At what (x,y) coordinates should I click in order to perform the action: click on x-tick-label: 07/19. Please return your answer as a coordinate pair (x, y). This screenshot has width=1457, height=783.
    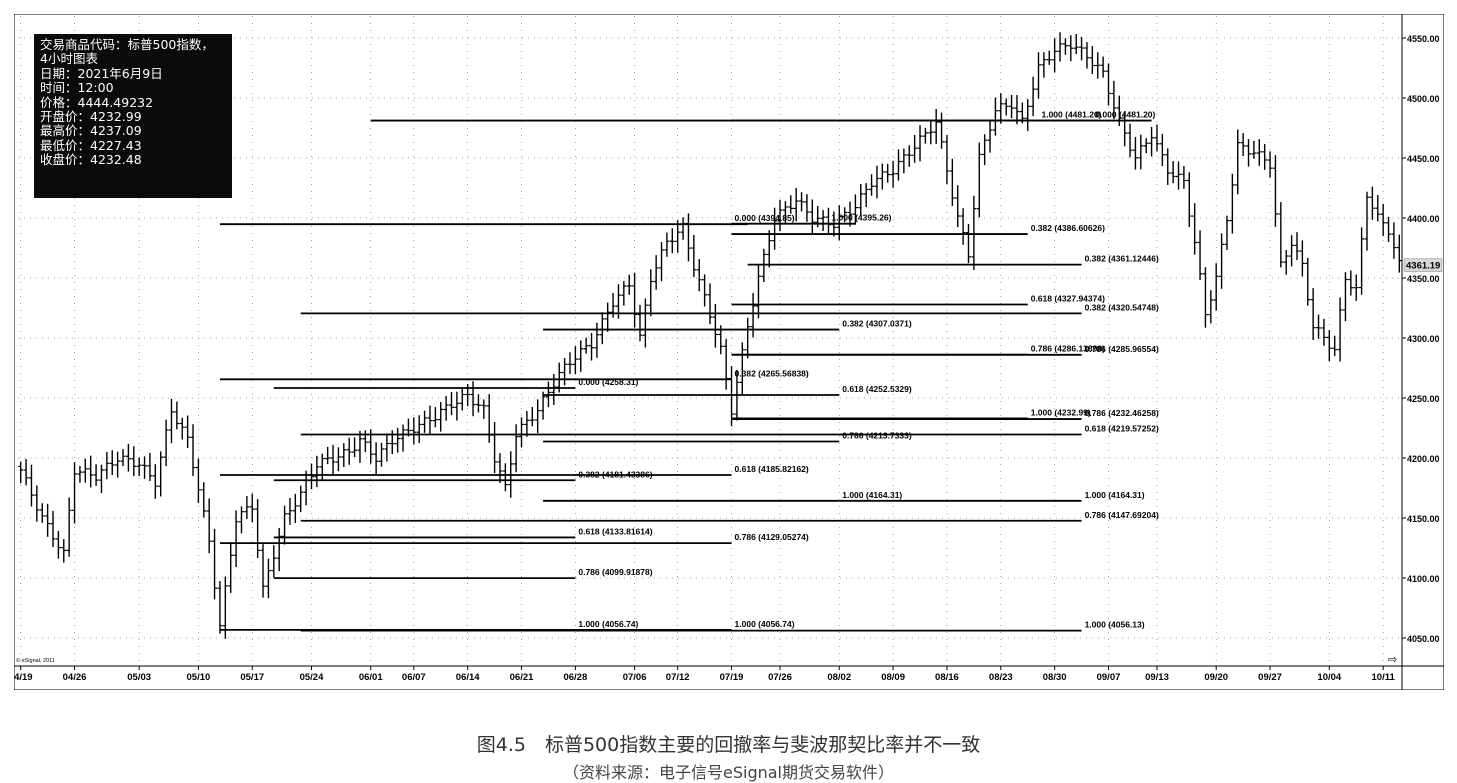
    Looking at the image, I should click on (732, 677).